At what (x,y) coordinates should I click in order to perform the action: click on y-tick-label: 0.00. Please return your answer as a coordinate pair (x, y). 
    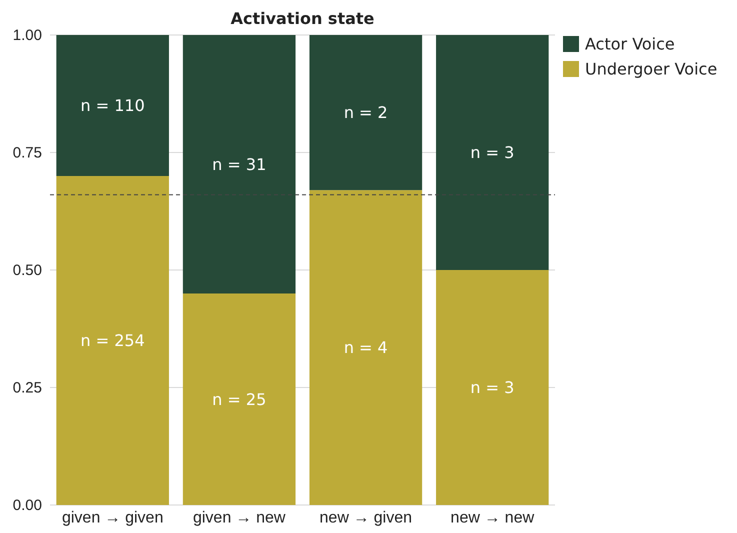
    Looking at the image, I should click on (27, 505).